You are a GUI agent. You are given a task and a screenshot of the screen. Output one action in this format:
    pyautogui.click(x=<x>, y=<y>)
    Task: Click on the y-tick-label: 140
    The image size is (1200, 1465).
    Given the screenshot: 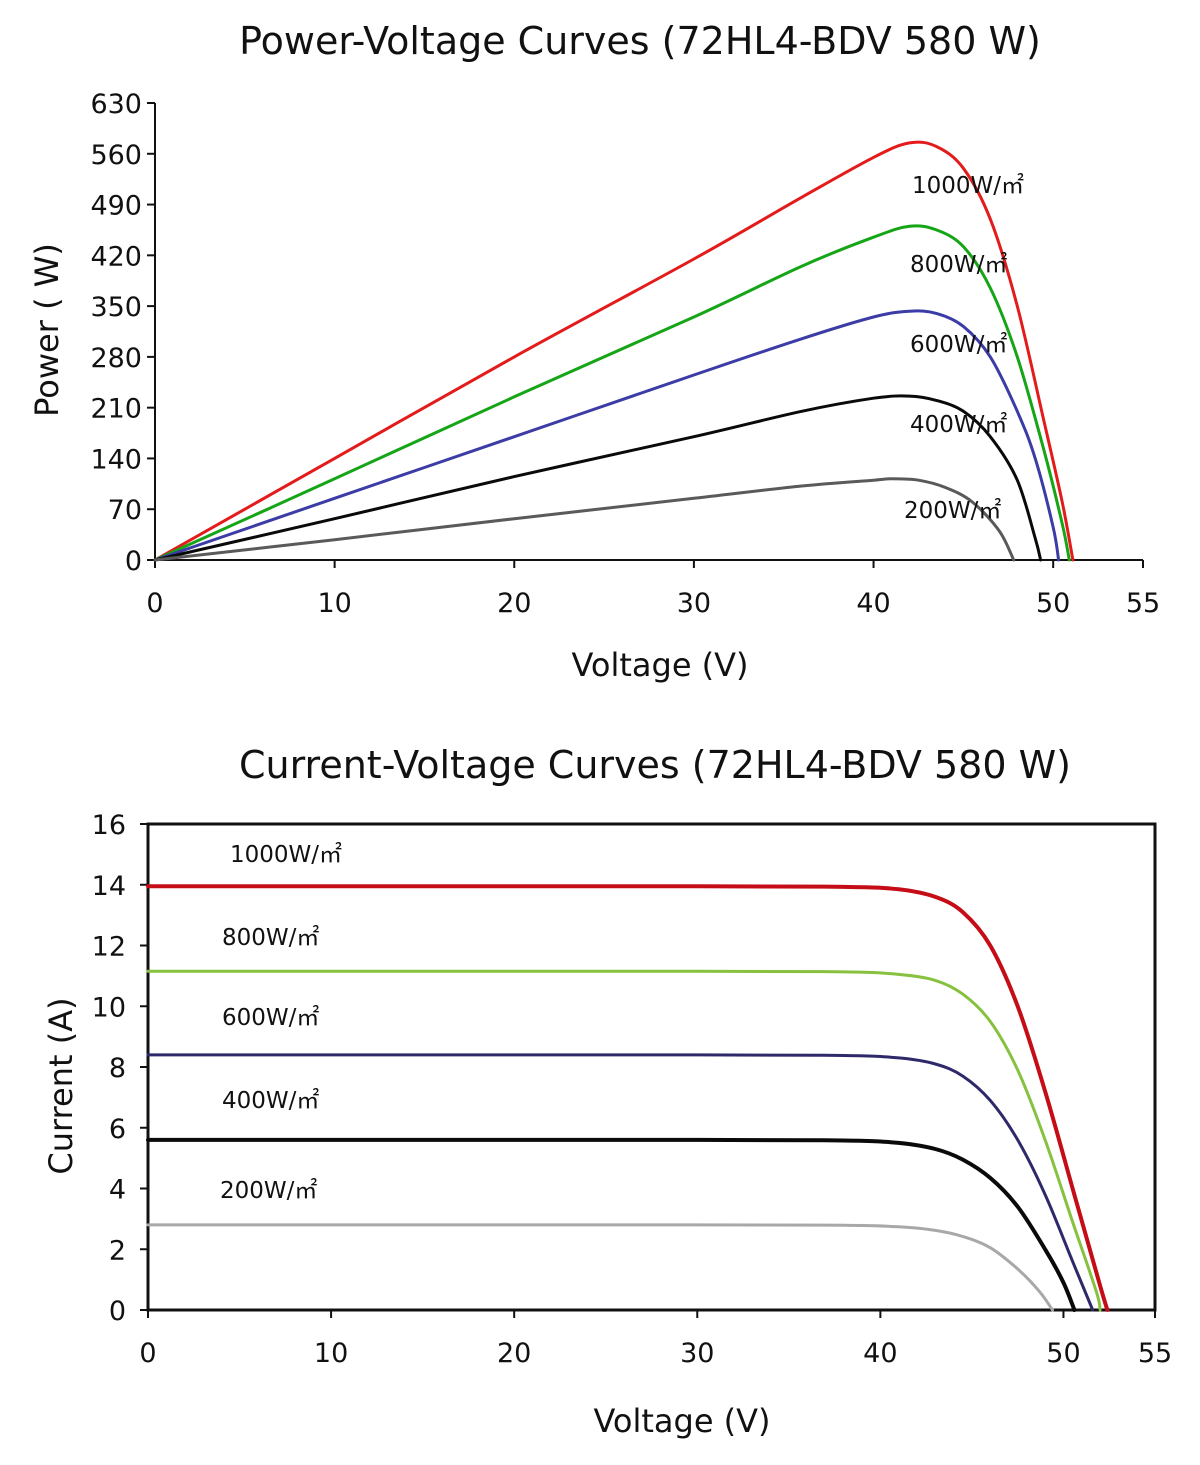 What is the action you would take?
    pyautogui.click(x=116, y=459)
    